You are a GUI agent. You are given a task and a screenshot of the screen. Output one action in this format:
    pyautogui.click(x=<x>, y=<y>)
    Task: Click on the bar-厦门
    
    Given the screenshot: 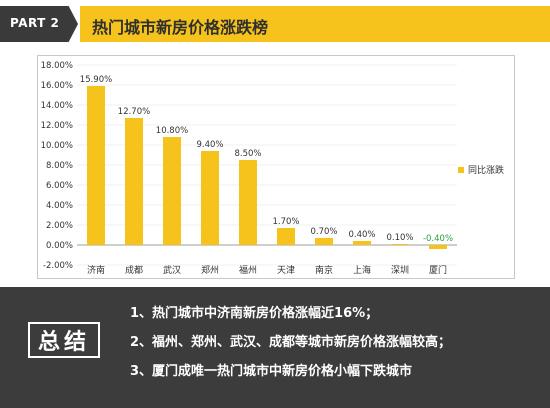 What is the action you would take?
    pyautogui.click(x=438, y=247)
    